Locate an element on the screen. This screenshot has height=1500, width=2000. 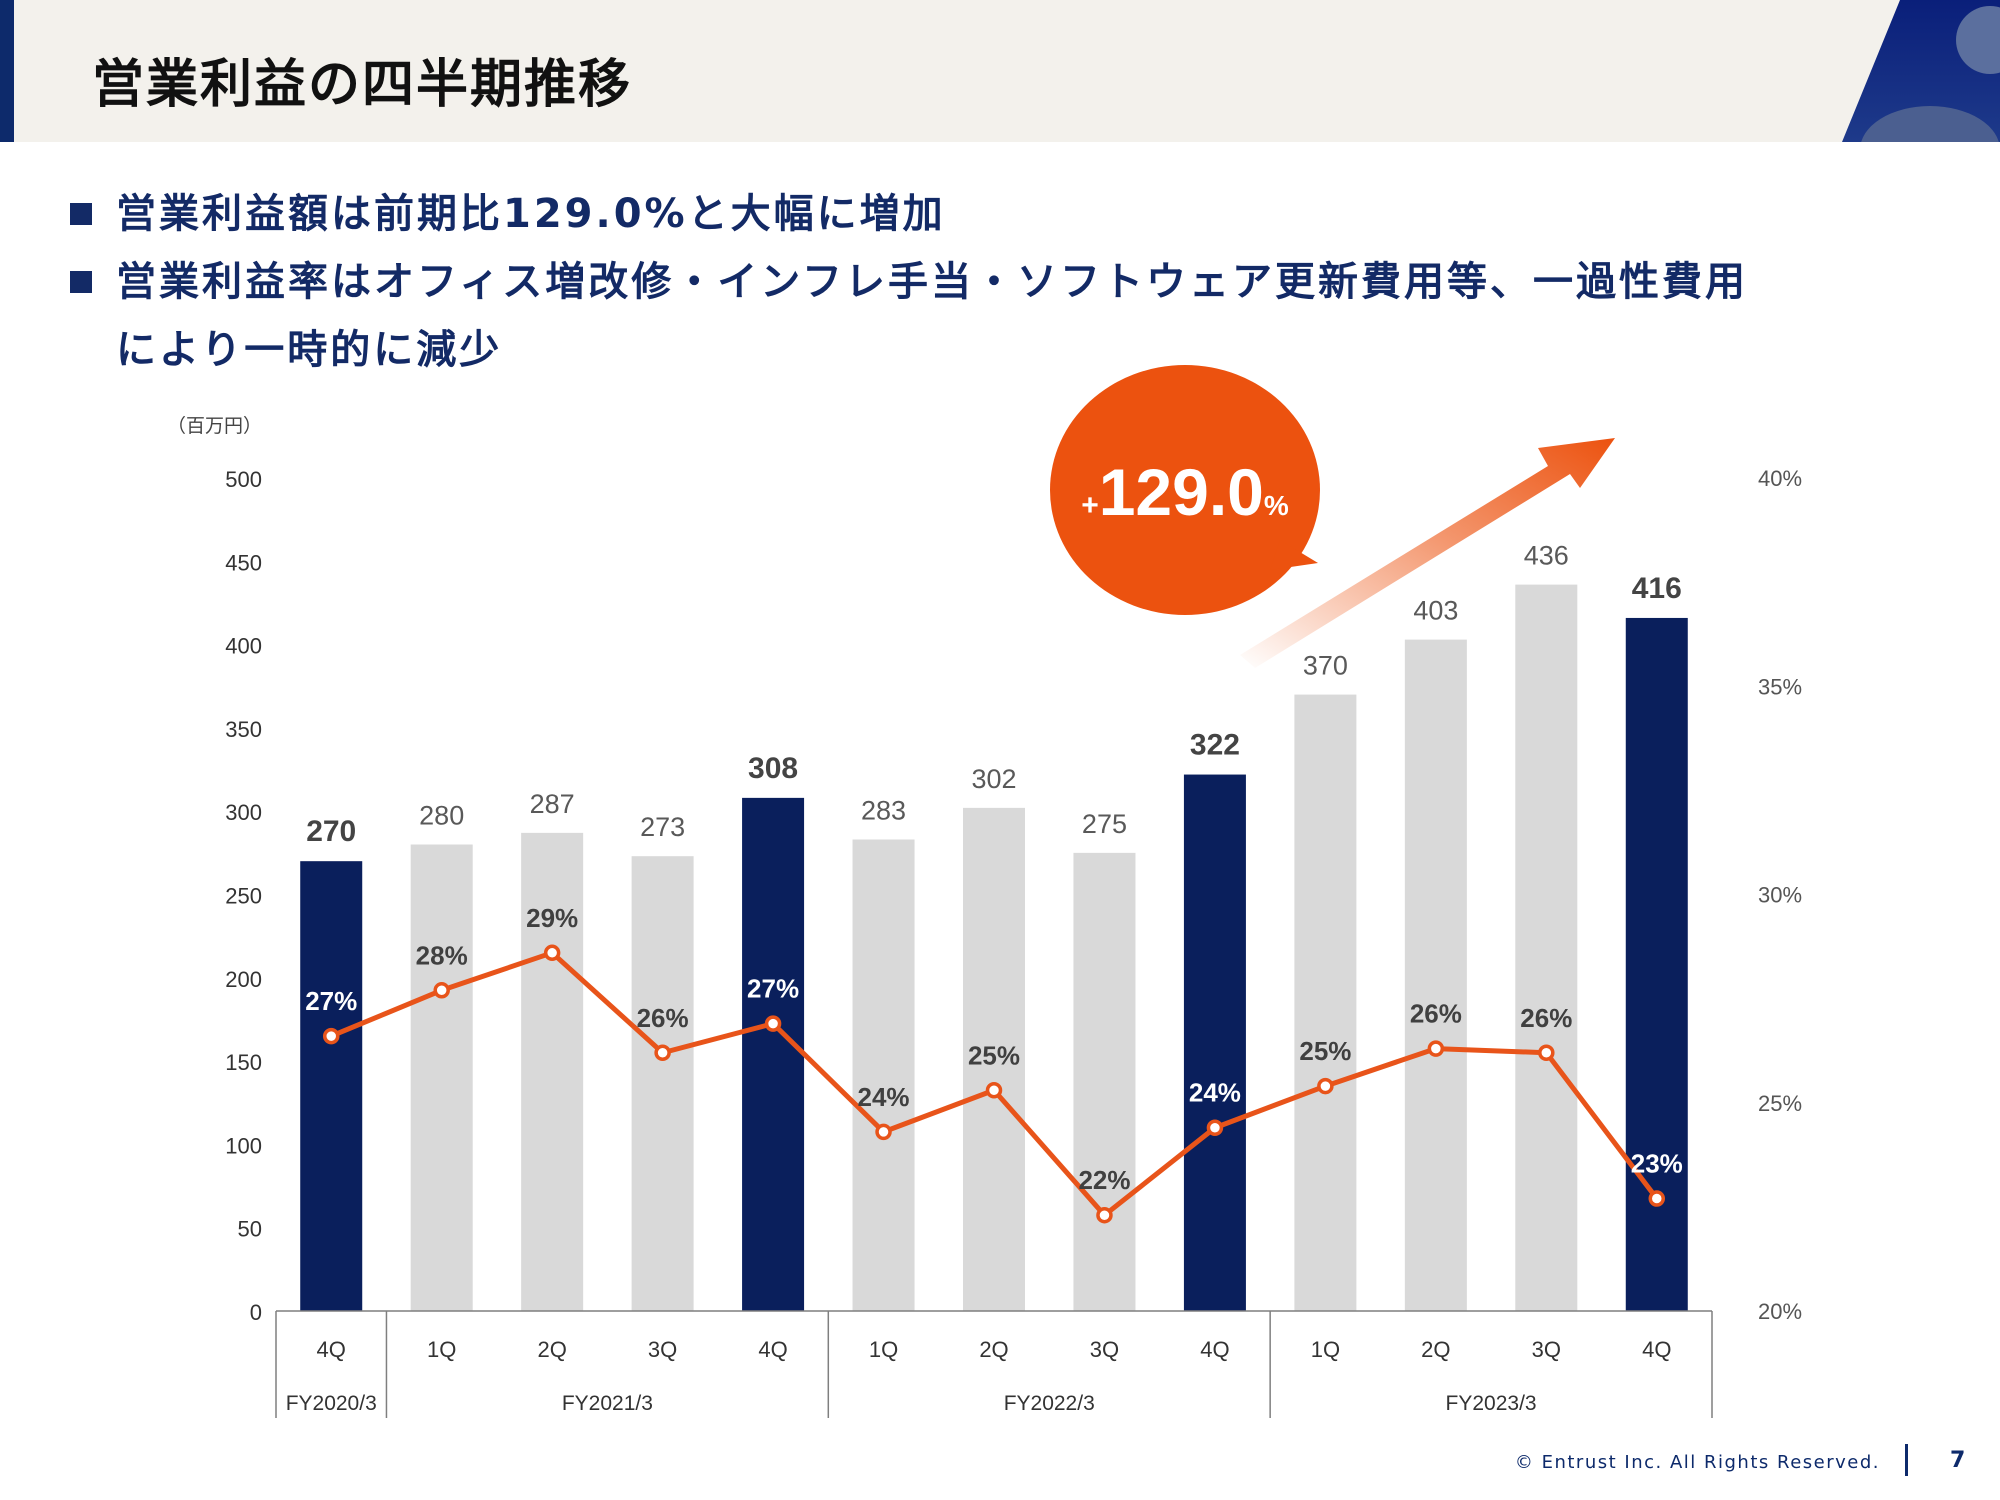
margin-value-label: 22% is located at coordinates (1104, 1180).